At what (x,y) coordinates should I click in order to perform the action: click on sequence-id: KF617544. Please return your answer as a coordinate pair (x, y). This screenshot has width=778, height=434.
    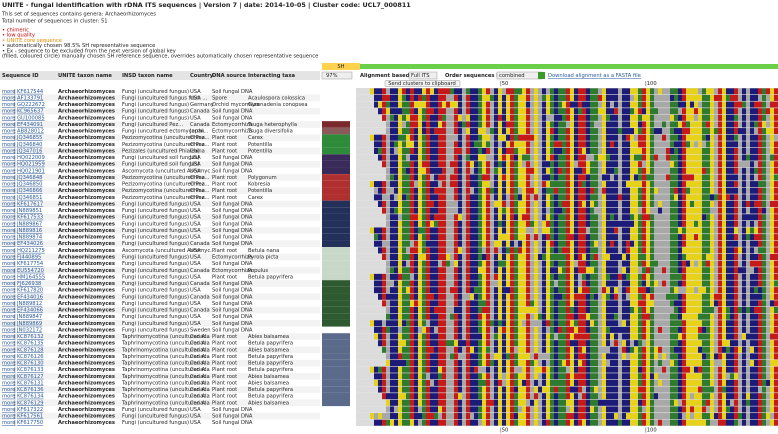
    Looking at the image, I should click on (30, 92).